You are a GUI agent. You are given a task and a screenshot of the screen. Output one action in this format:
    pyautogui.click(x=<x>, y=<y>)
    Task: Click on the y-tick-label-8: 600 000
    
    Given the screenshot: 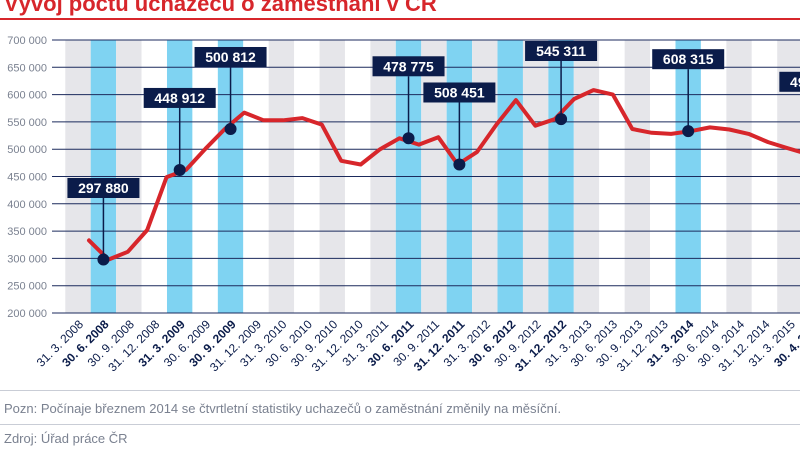 What is the action you would take?
    pyautogui.click(x=27, y=96)
    